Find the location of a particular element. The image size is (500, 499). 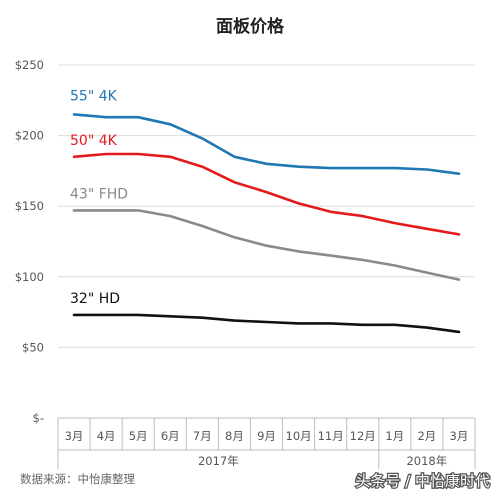

series-labels: 55" 4K 50" 4K 43" FHD 32" HD is located at coordinates (99, 197).